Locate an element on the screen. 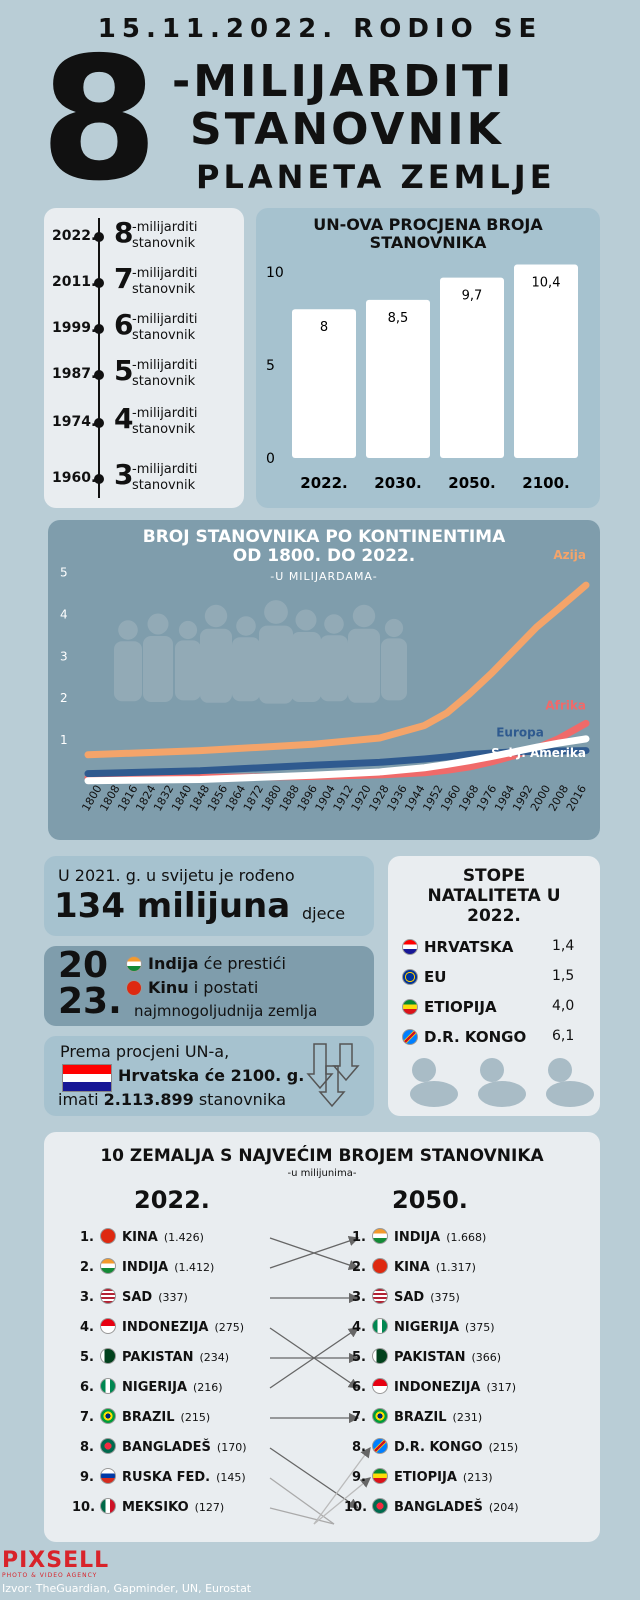 This screenshot has height=1600, width=640. timeline-year: 1999. is located at coordinates (74, 328).